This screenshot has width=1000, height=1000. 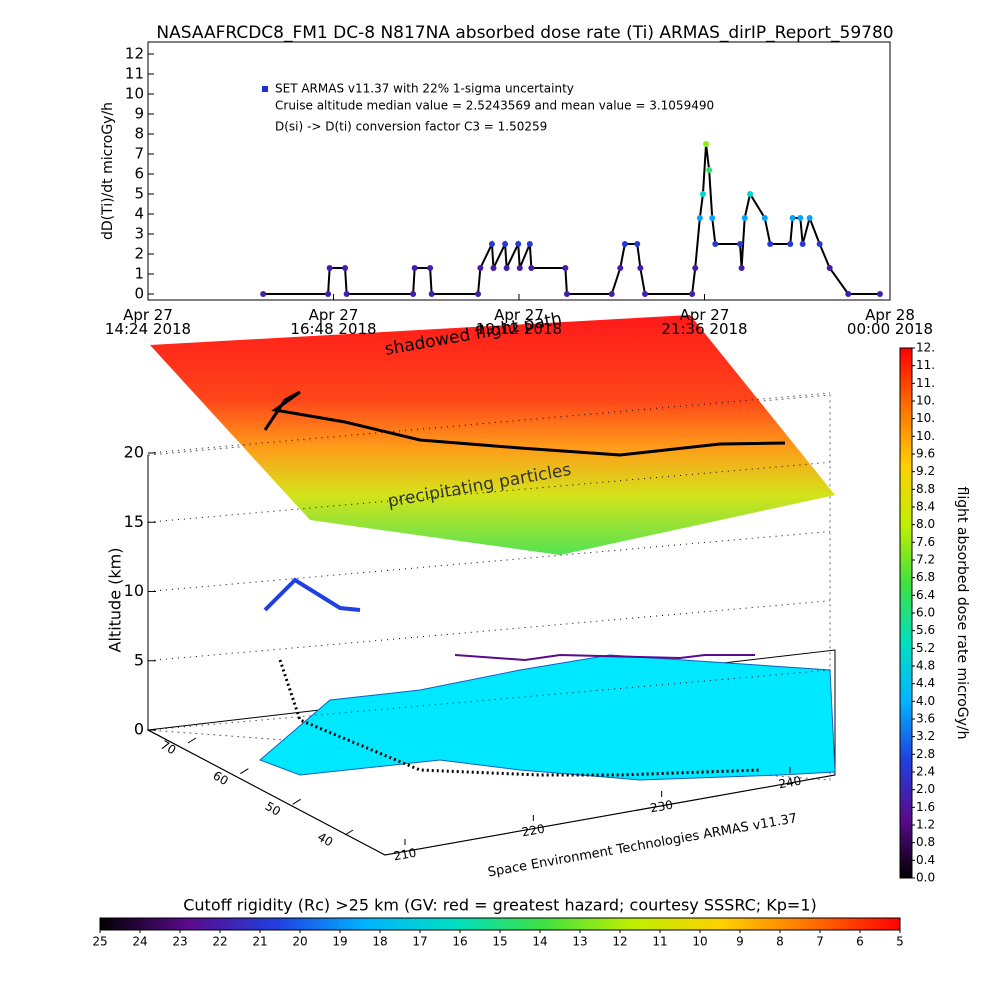 What do you see at coordinates (579, 942) in the screenshot?
I see `colorbar-tick-label: 13` at bounding box center [579, 942].